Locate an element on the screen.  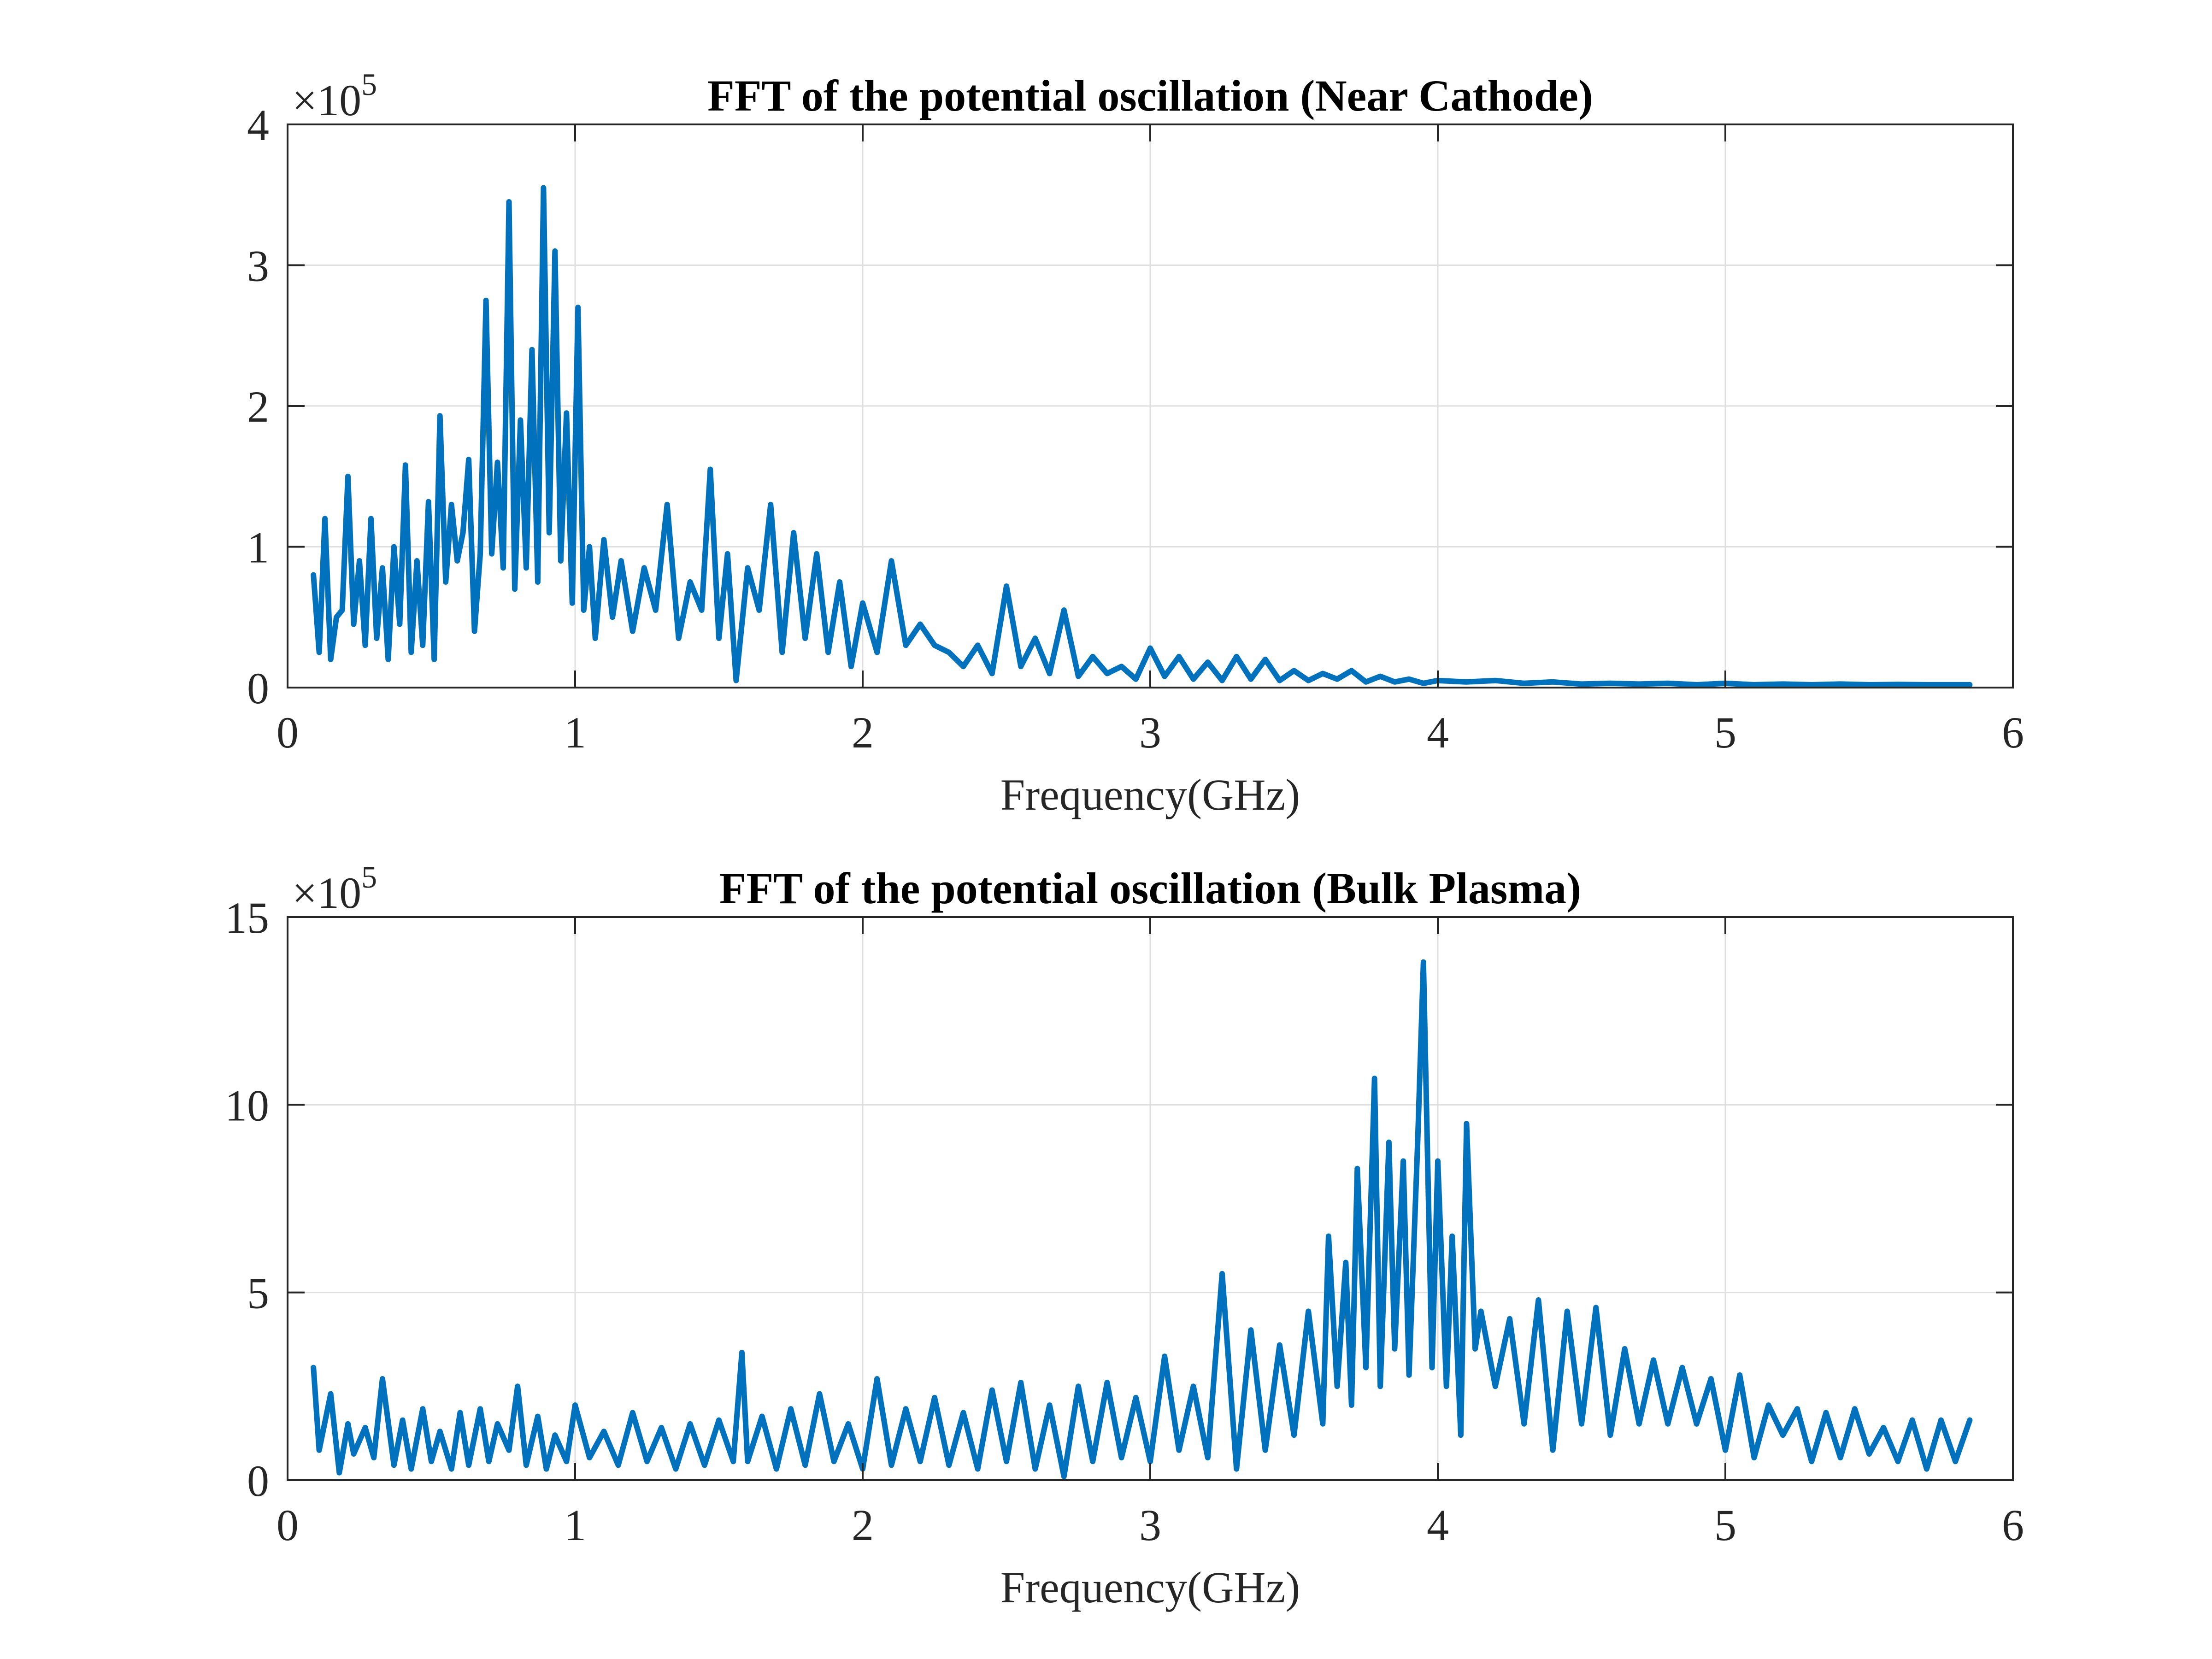
y-tick-label: 15 is located at coordinates (247, 917).